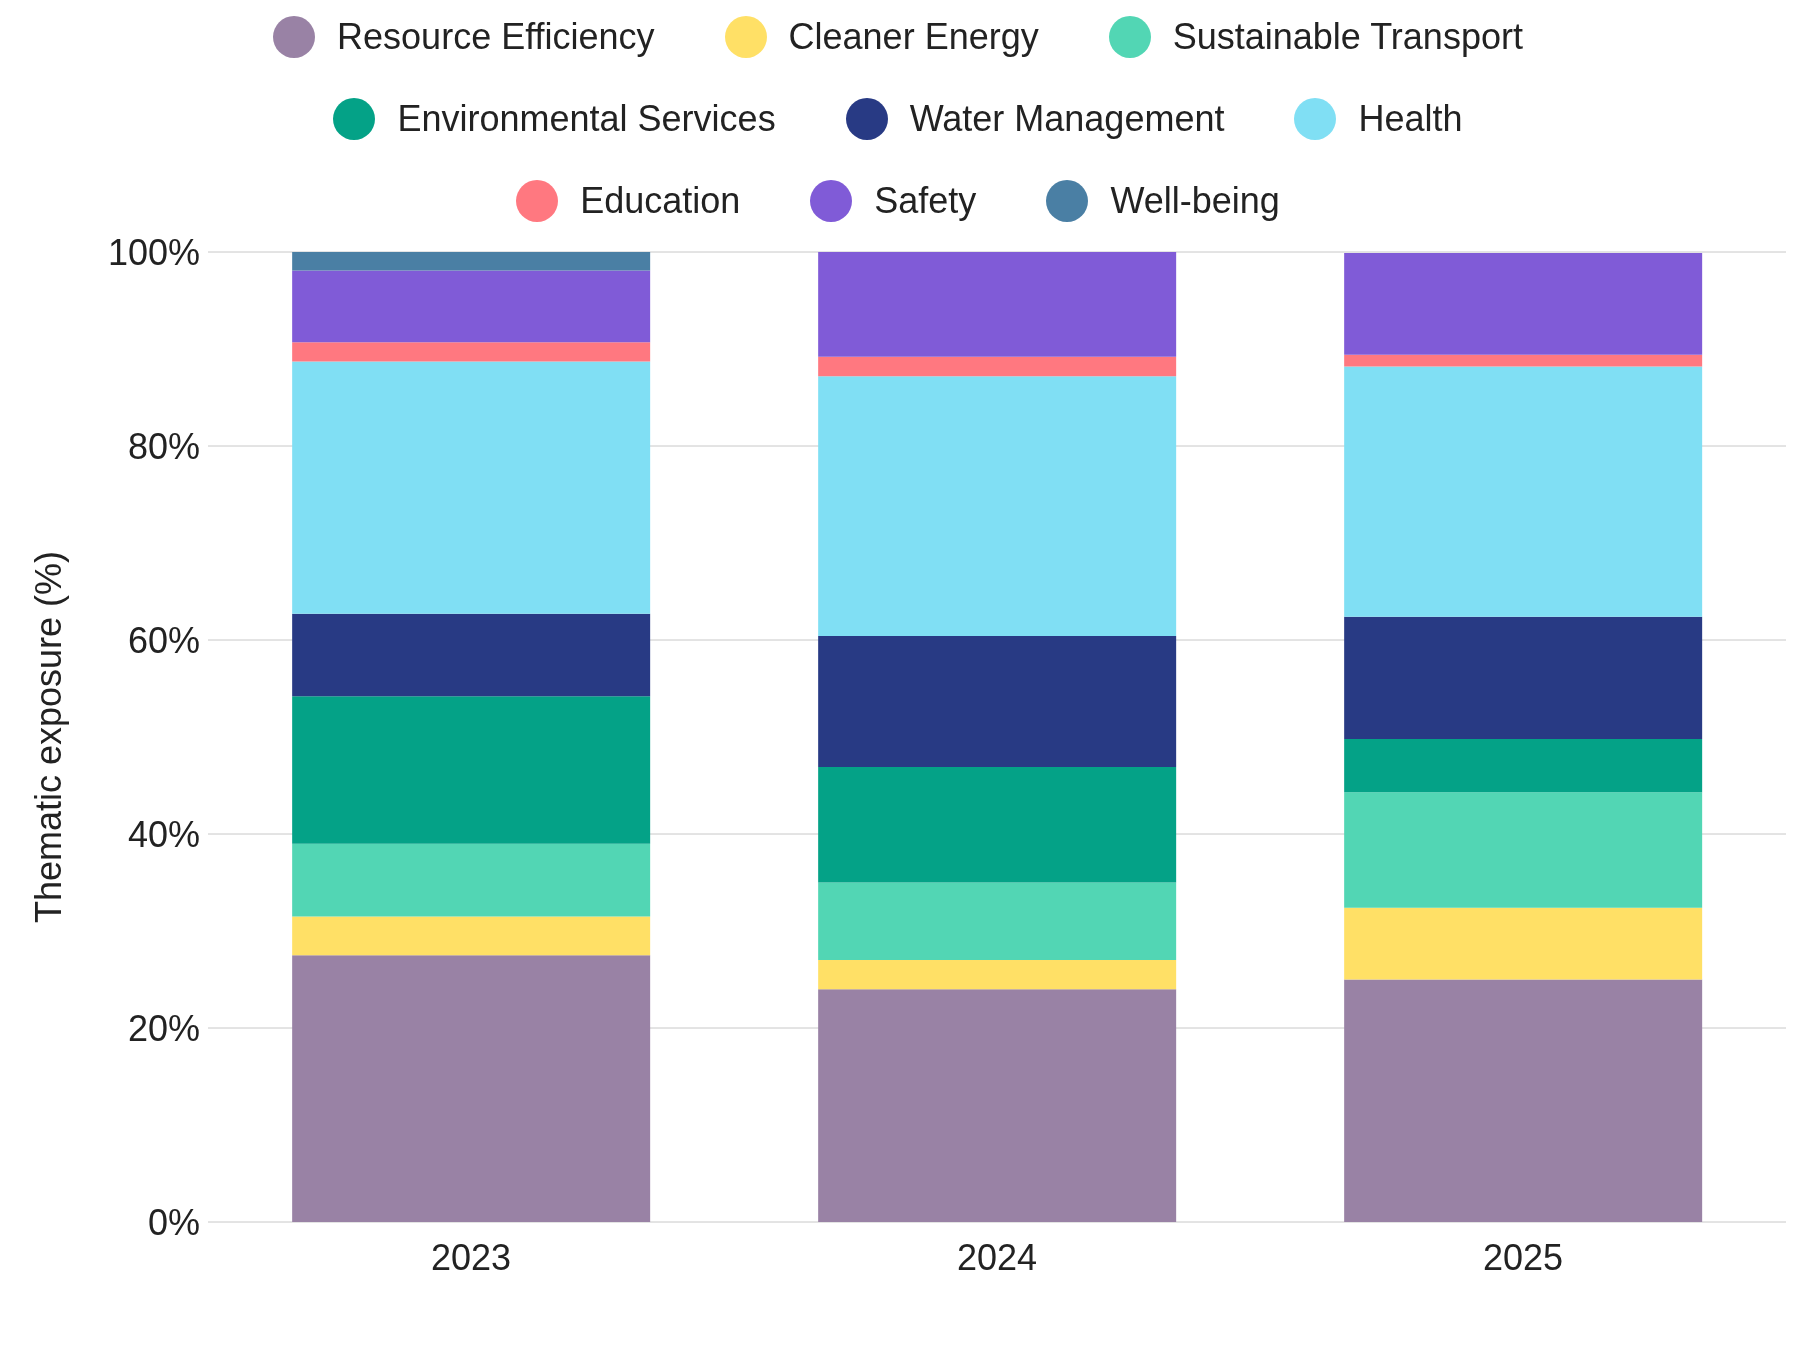 The height and width of the screenshot is (1362, 1794). What do you see at coordinates (163, 834) in the screenshot?
I see `y-tick-label: 40%` at bounding box center [163, 834].